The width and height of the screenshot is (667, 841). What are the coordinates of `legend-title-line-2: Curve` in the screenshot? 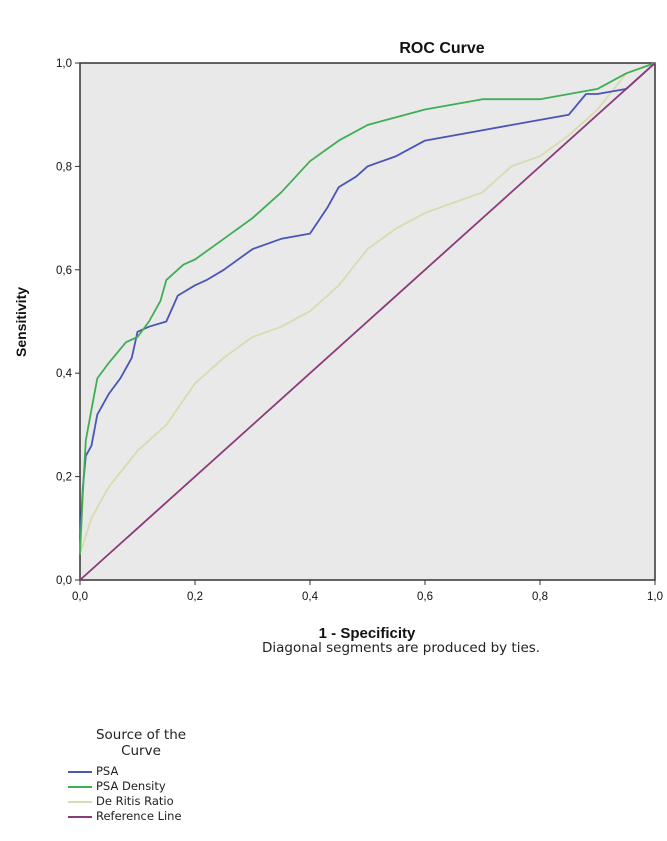 It's located at (141, 751).